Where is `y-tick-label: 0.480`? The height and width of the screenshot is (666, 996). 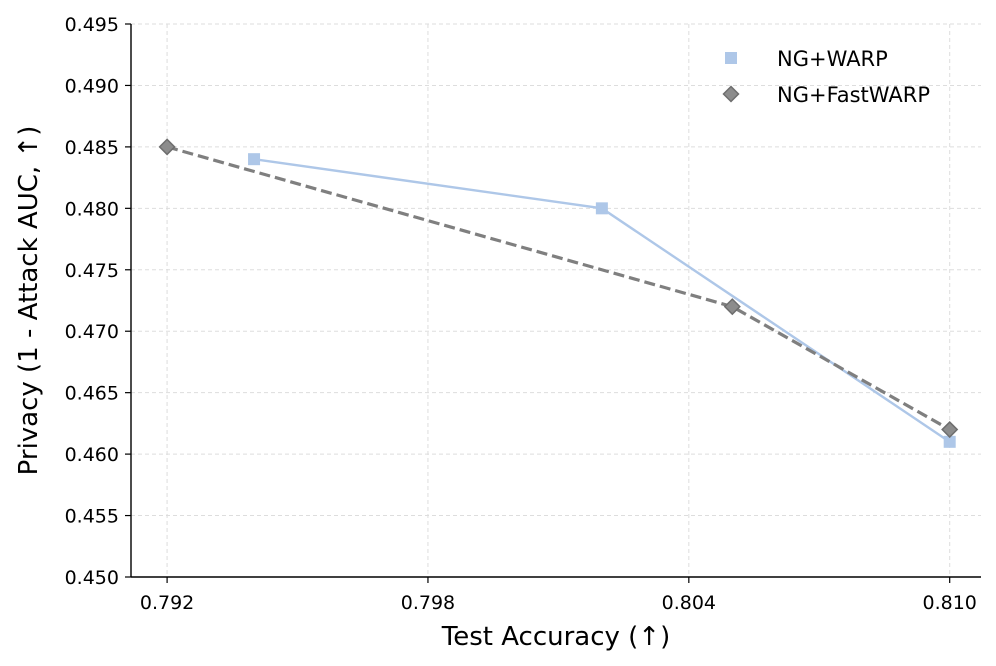 y-tick-label: 0.480 is located at coordinates (92, 209).